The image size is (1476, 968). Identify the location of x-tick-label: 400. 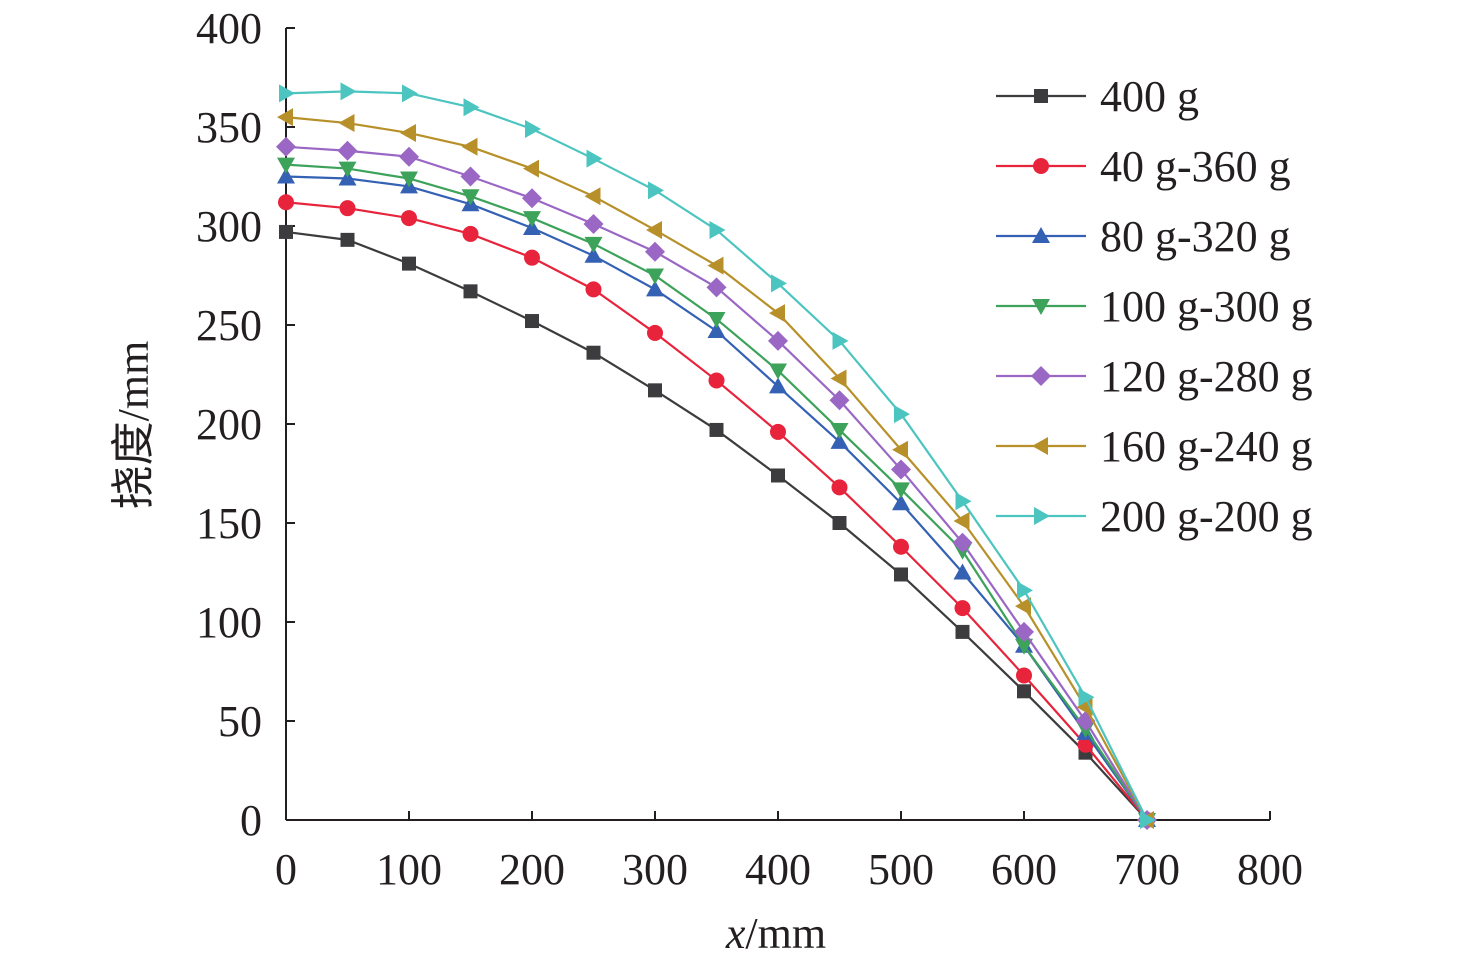
(778, 869).